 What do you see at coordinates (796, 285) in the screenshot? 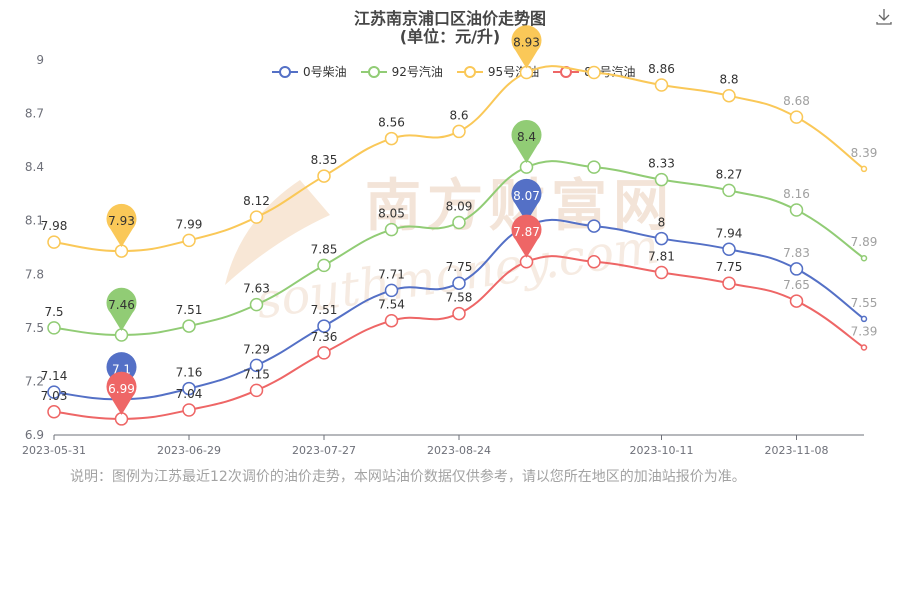
I see `data-label: 7.65` at bounding box center [796, 285].